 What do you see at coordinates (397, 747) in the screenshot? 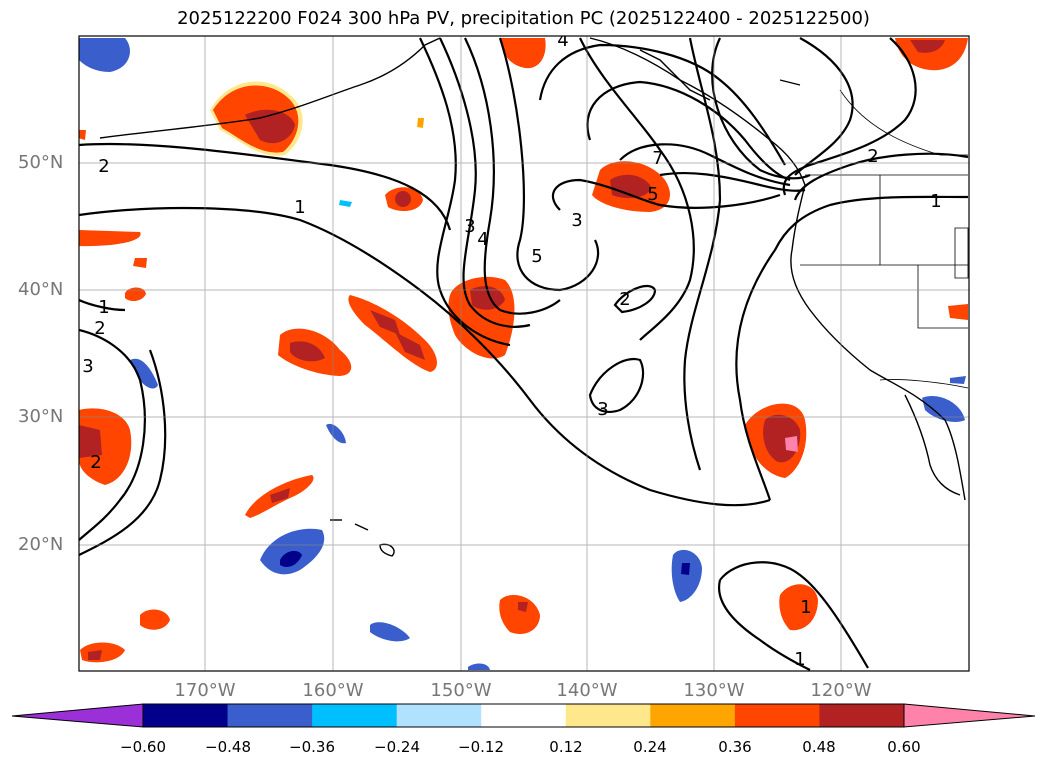
I see `colorbar-tick-label: −0.24` at bounding box center [397, 747].